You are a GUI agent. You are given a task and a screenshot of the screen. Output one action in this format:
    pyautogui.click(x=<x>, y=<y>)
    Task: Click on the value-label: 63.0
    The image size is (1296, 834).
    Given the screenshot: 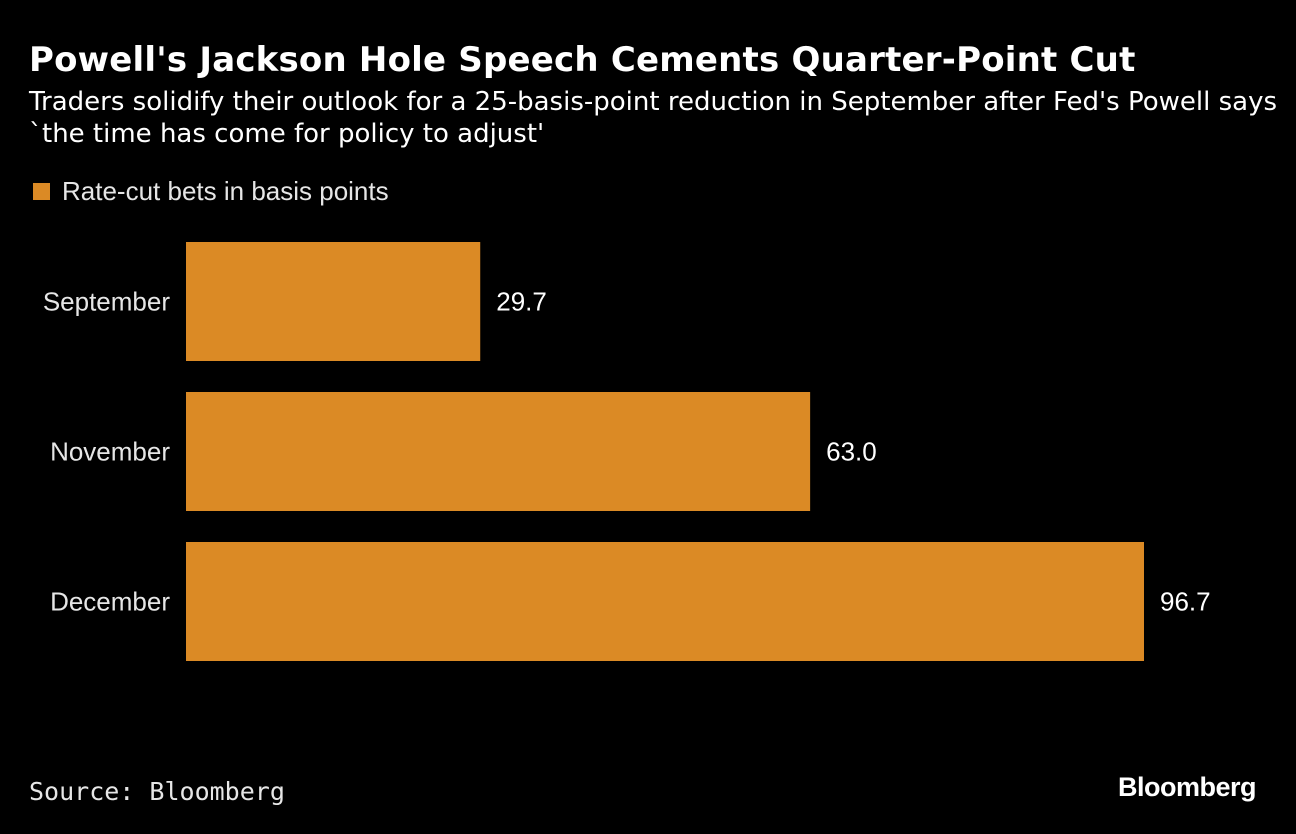 What is the action you would take?
    pyautogui.click(x=851, y=452)
    